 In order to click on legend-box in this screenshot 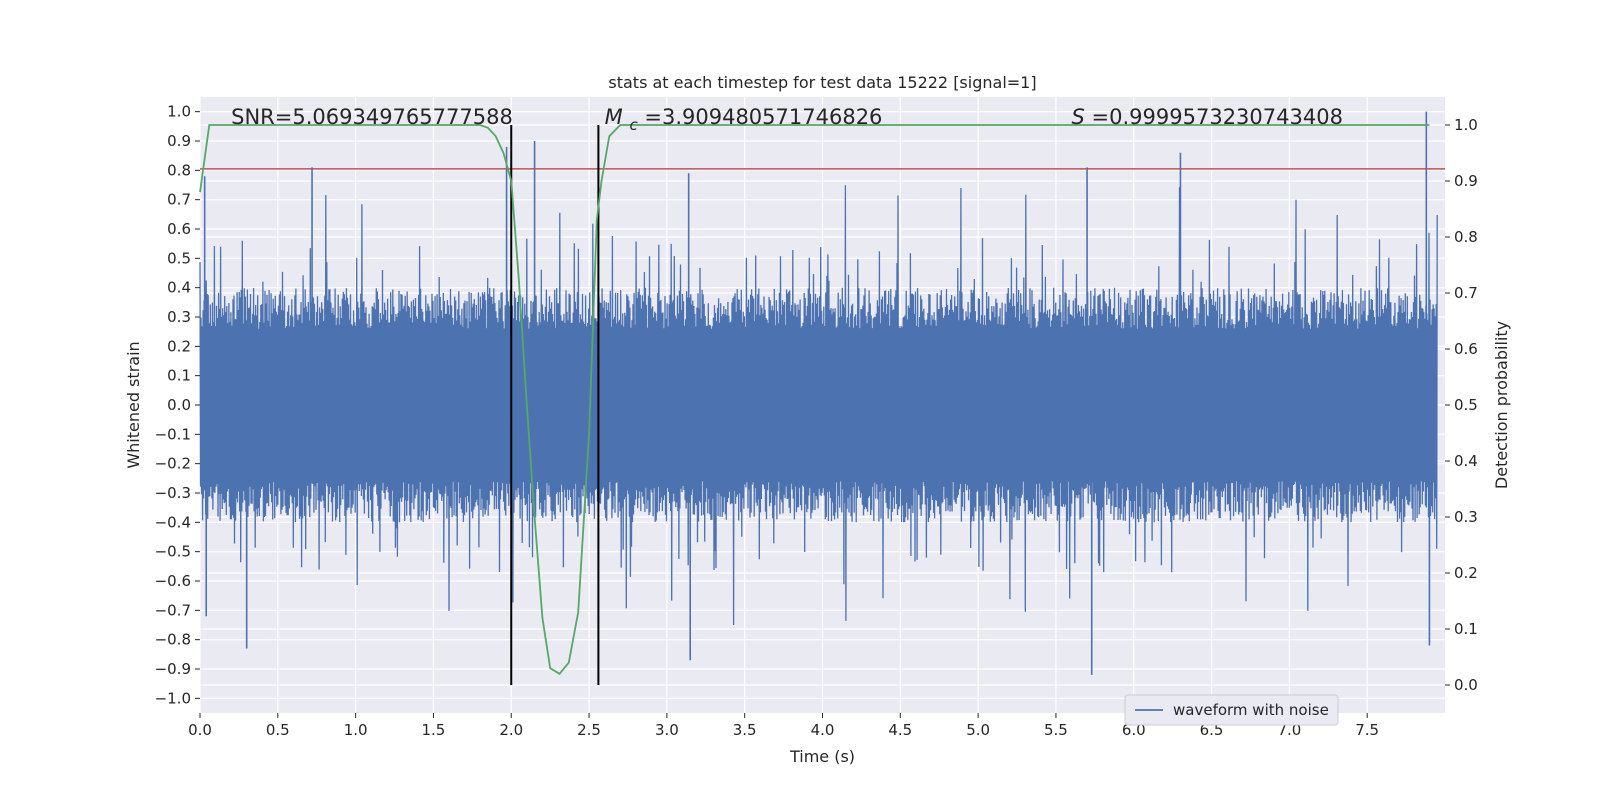, I will do `click(1231, 710)`.